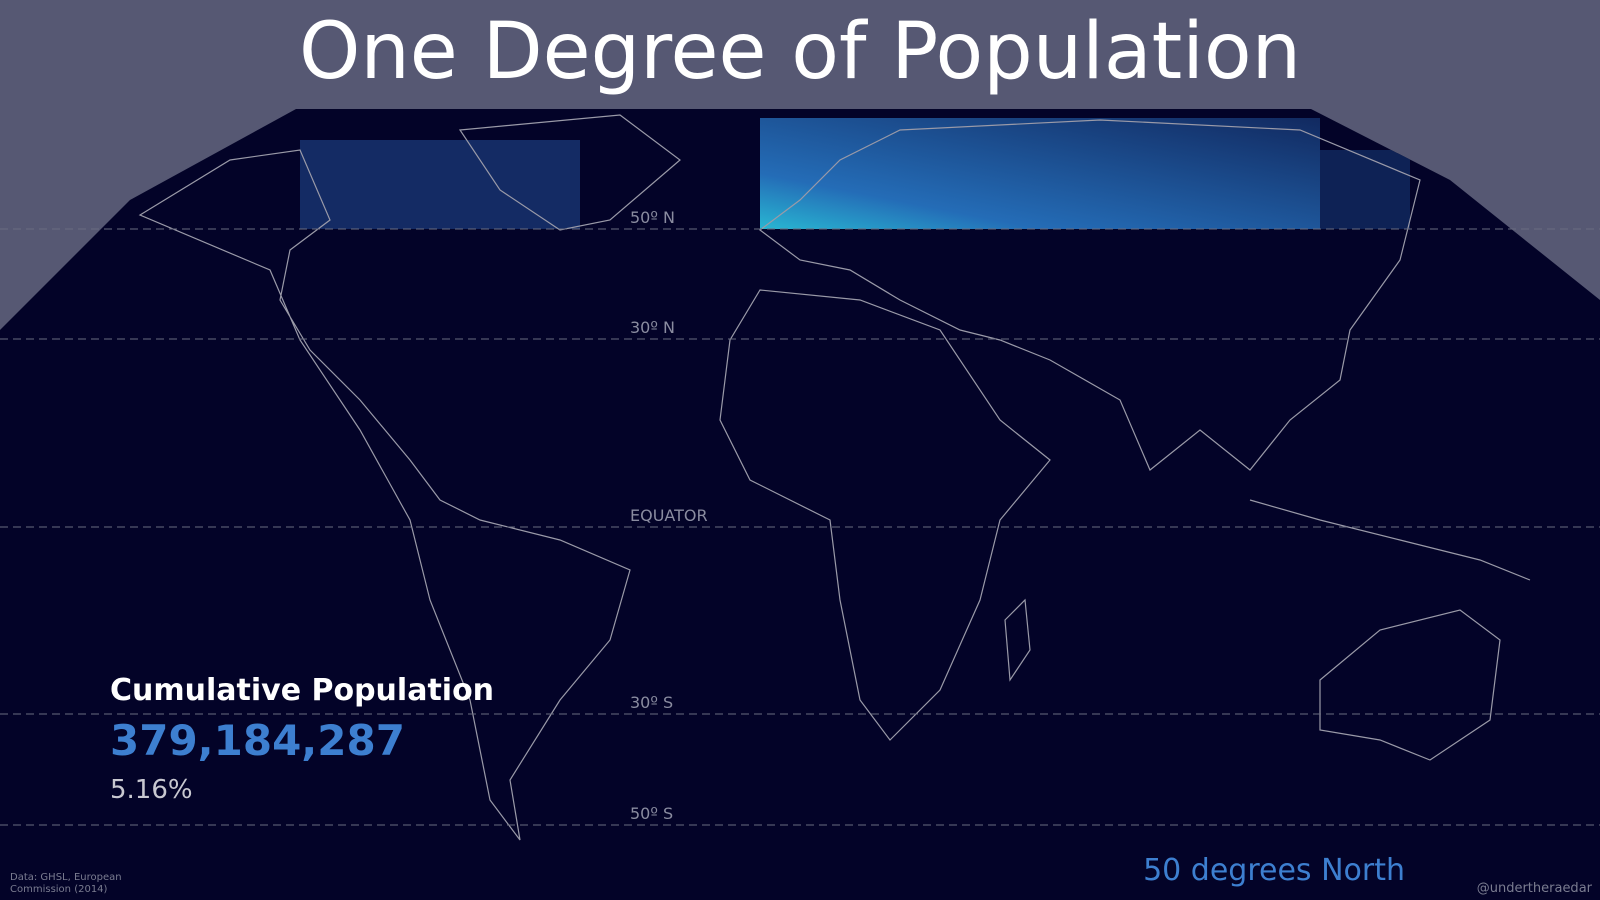  I want to click on source-line: Data: GHSL, European, so click(66, 877).